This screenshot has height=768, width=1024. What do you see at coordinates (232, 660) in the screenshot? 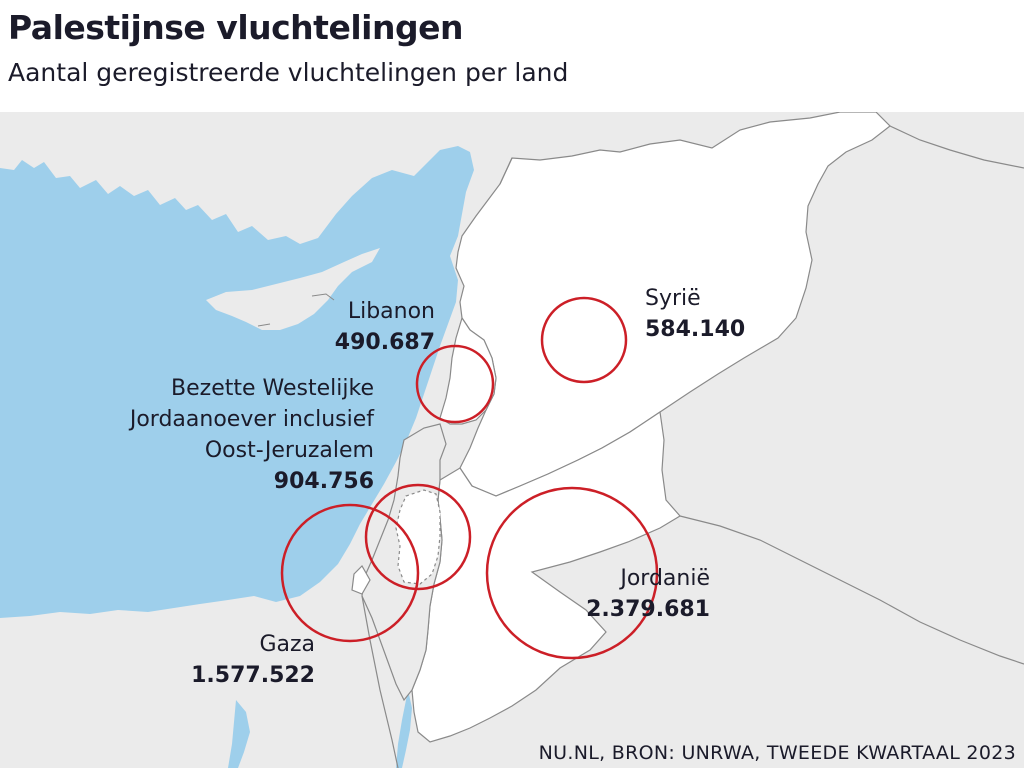
I see `label-gaza: Gaza 1.577.522` at bounding box center [232, 660].